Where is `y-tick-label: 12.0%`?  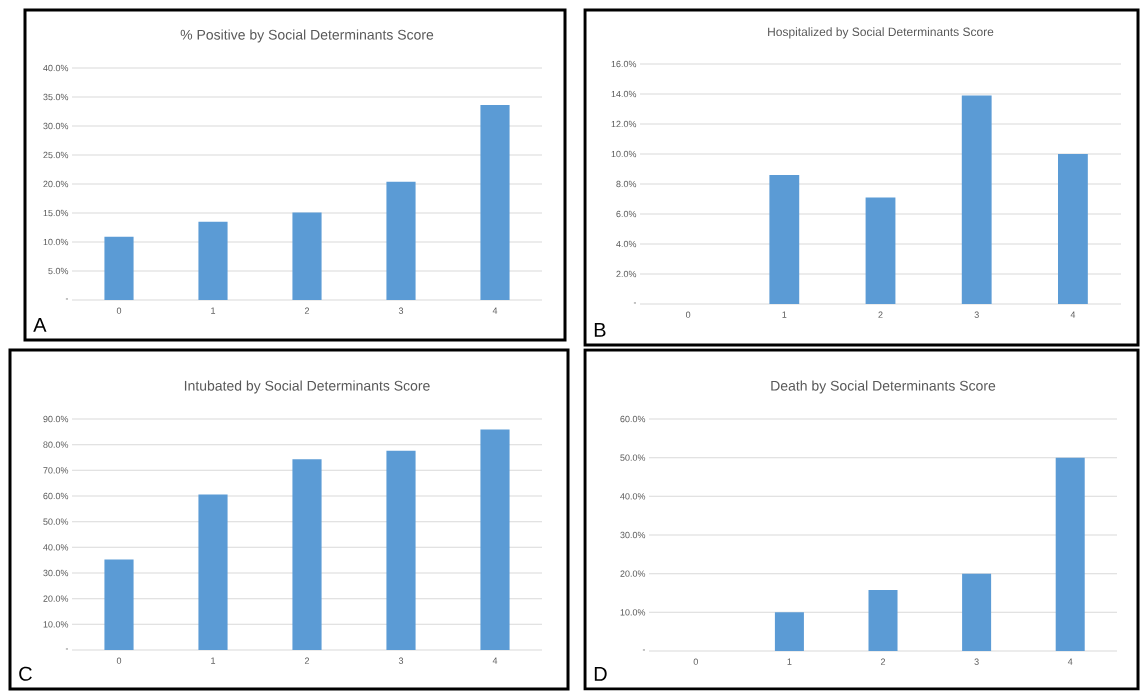
y-tick-label: 12.0% is located at coordinates (624, 124).